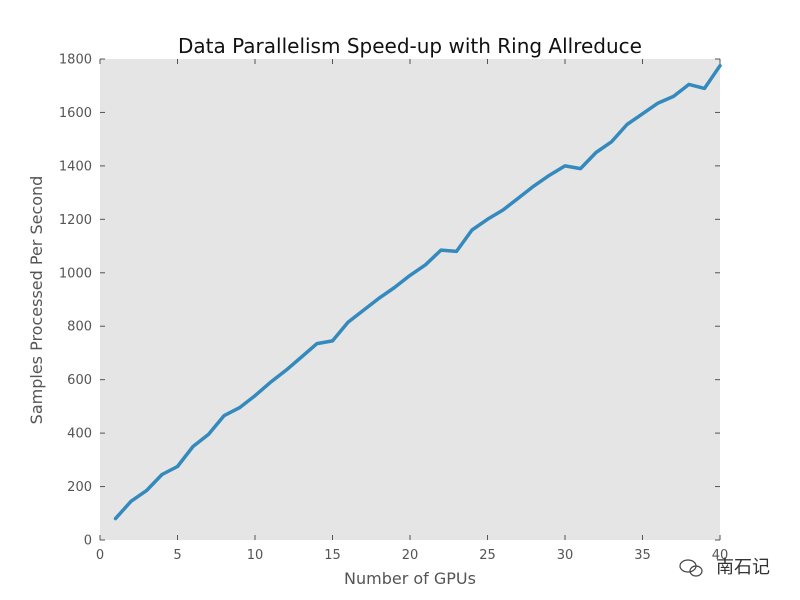 The height and width of the screenshot is (600, 800). What do you see at coordinates (487, 555) in the screenshot?
I see `x-tick-label: 25` at bounding box center [487, 555].